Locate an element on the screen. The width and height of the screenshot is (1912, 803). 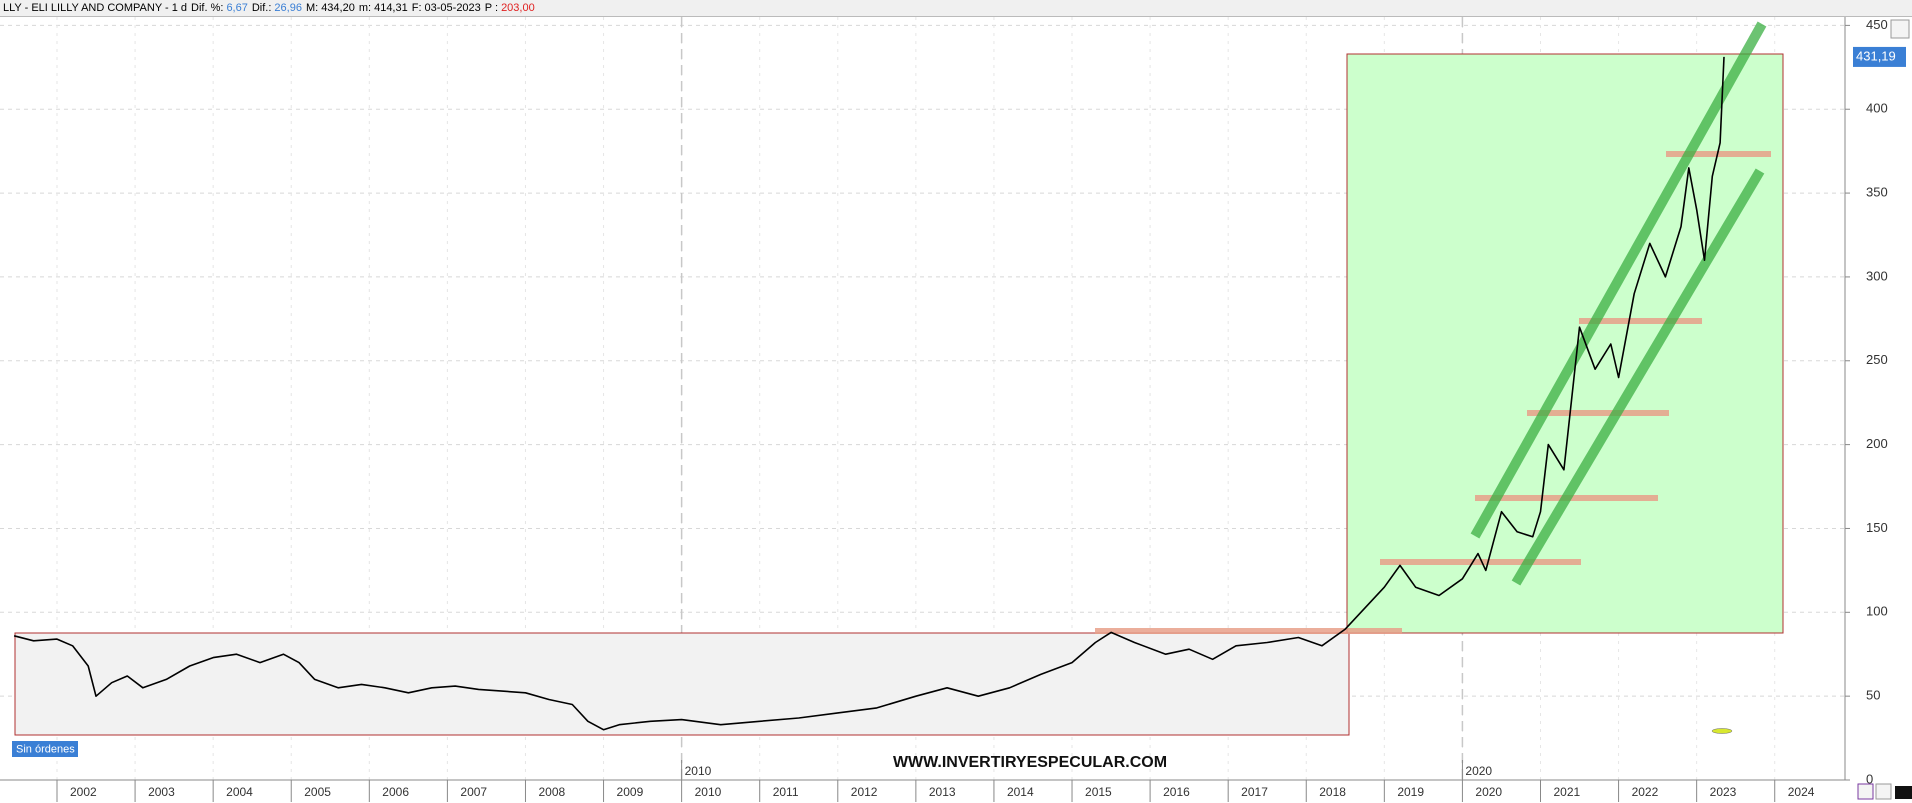
x-tick-label: 2022 is located at coordinates (1645, 792).